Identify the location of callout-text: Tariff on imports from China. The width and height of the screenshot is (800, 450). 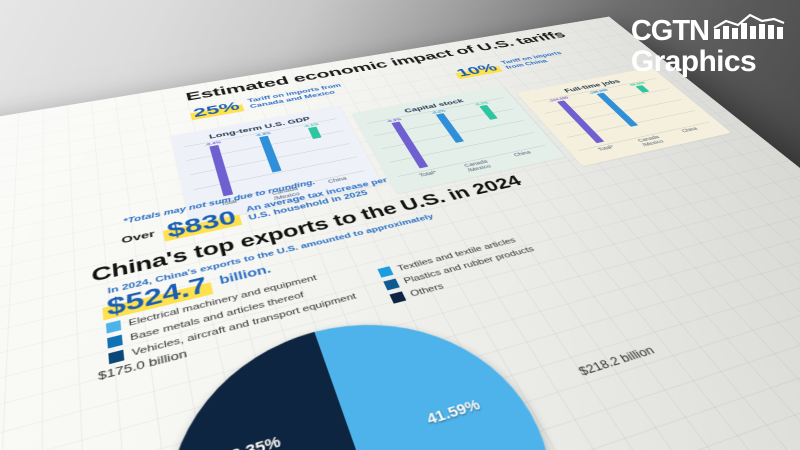
(531, 60).